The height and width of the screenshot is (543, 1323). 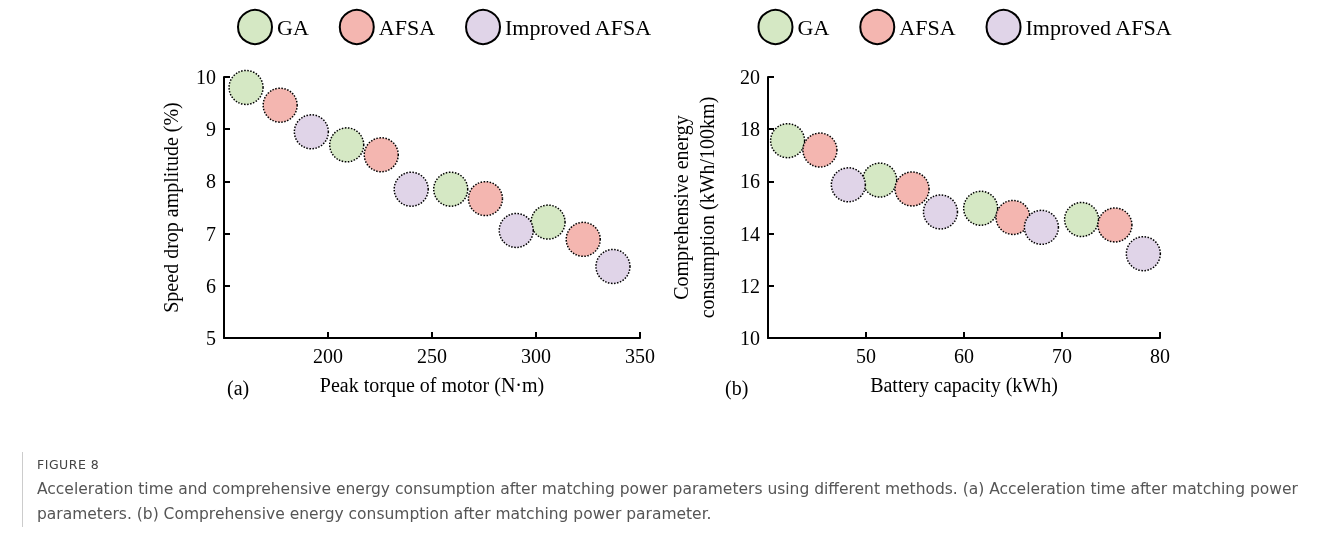 What do you see at coordinates (238, 388) in the screenshot?
I see `text: (a)` at bounding box center [238, 388].